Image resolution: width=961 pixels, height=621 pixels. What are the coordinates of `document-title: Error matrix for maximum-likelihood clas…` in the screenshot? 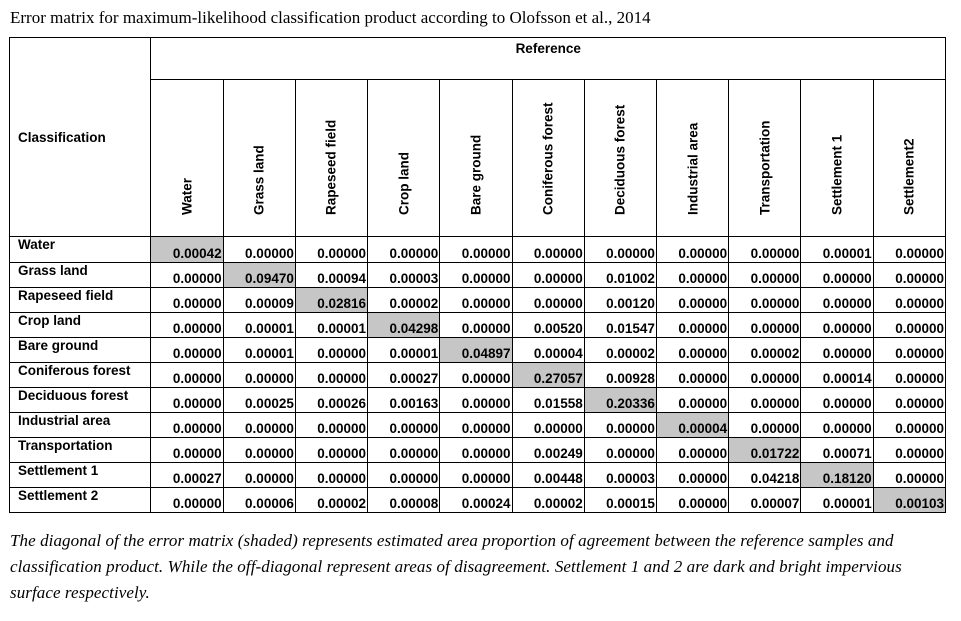 It's located at (330, 17).